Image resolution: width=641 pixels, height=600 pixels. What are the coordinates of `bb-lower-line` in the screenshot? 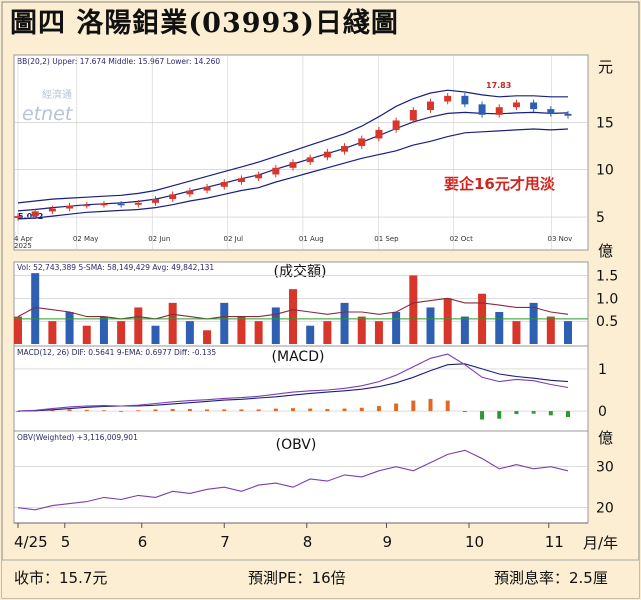 It's located at (293, 174).